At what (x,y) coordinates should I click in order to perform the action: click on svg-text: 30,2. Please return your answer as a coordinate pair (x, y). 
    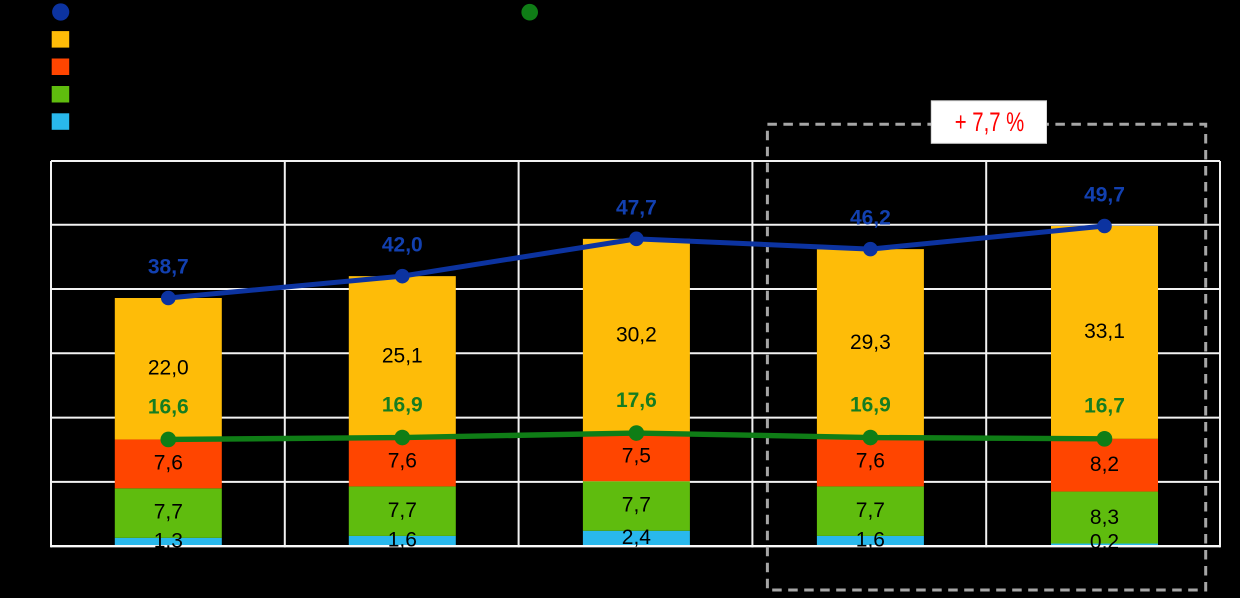
    Looking at the image, I should click on (636, 335).